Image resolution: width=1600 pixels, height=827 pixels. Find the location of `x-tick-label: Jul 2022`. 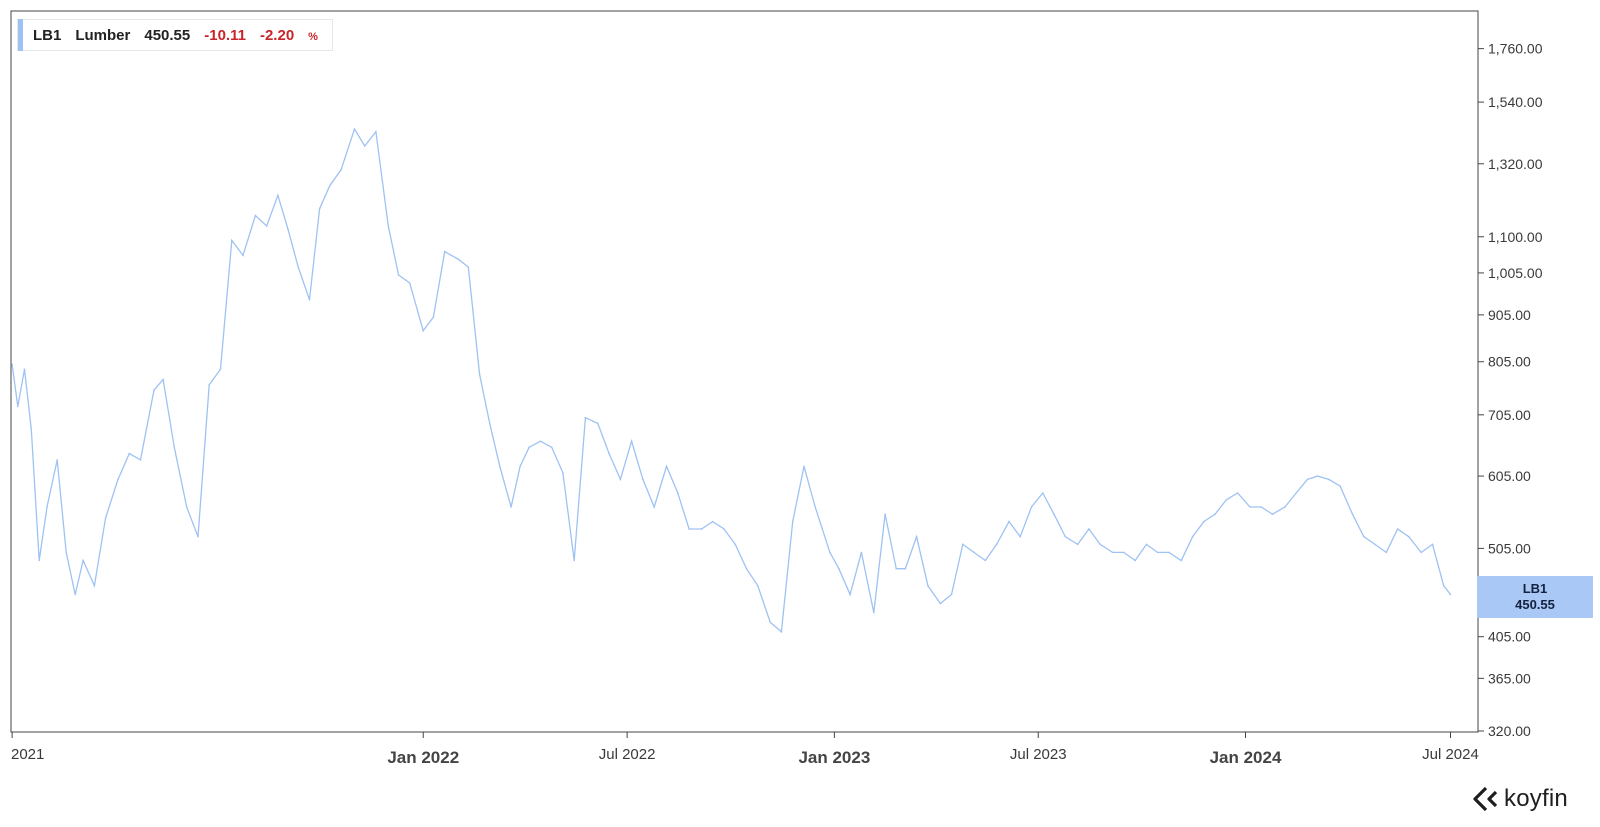

x-tick-label: Jul 2022 is located at coordinates (627, 754).